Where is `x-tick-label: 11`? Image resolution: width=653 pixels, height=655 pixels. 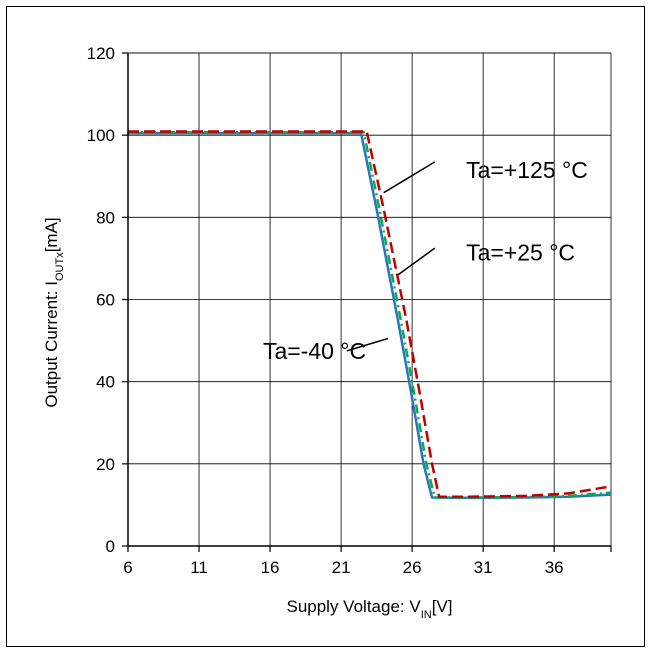 x-tick-label: 11 is located at coordinates (199, 567).